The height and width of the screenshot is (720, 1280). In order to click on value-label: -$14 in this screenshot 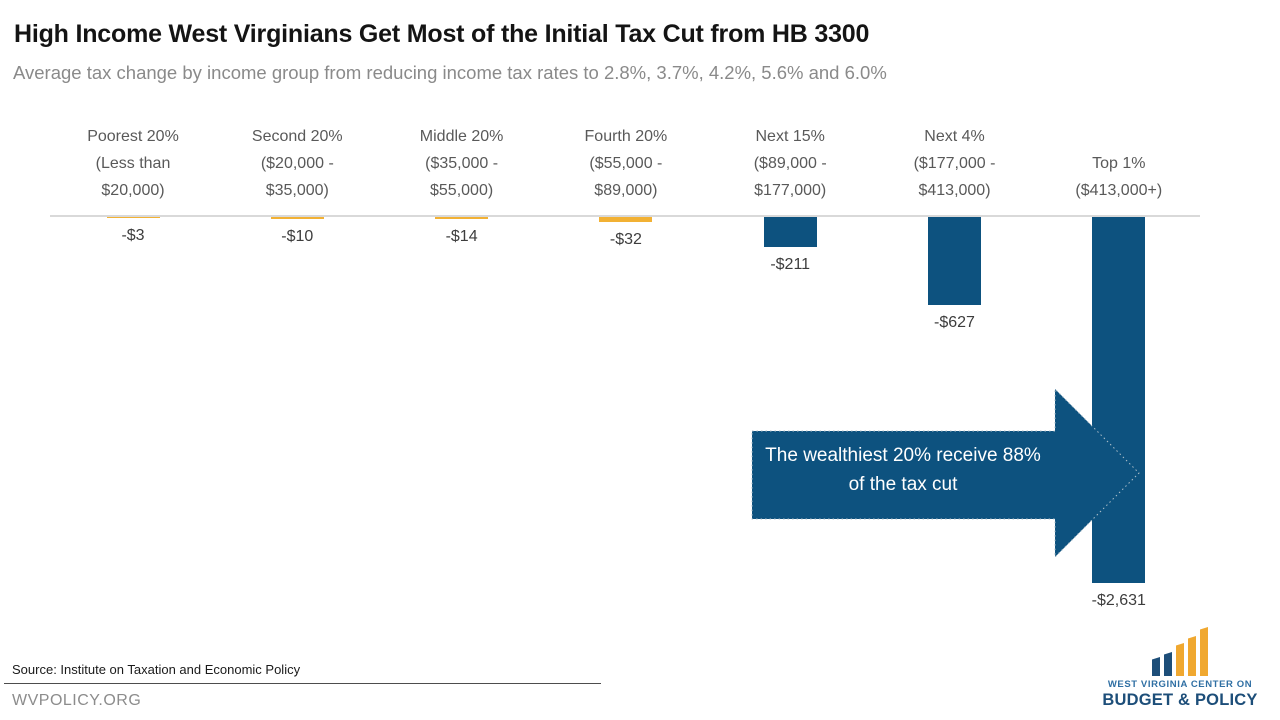, I will do `click(461, 236)`.